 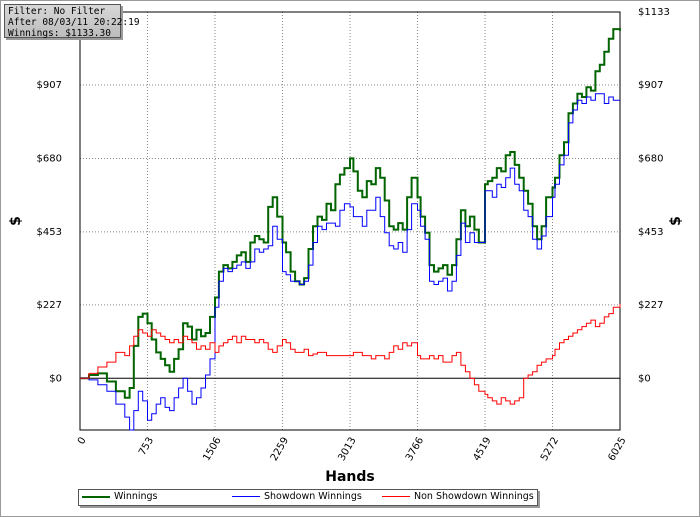 I want to click on legend-swatch-non-showdown, so click(x=396, y=496).